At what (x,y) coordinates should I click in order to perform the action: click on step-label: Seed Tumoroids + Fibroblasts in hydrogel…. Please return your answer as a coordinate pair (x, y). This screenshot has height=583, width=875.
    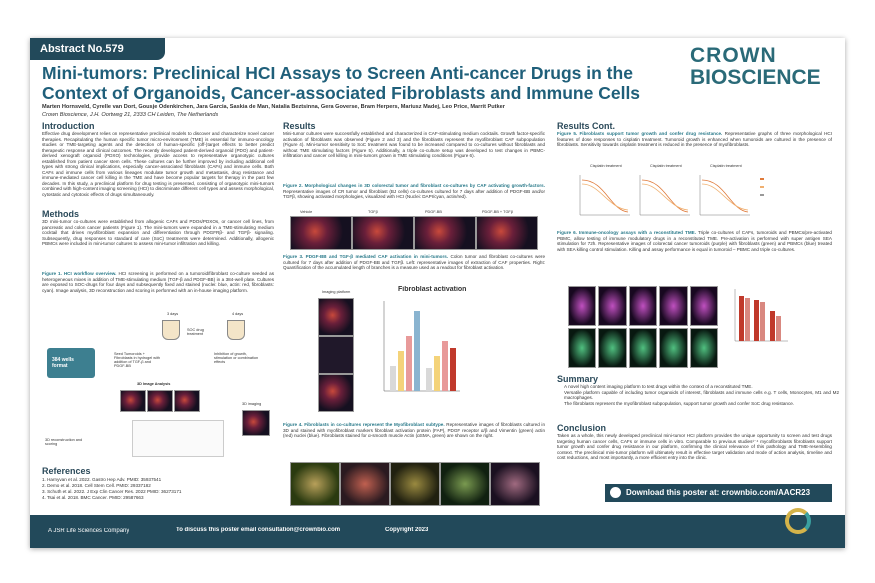
    Looking at the image, I should click on (137, 360).